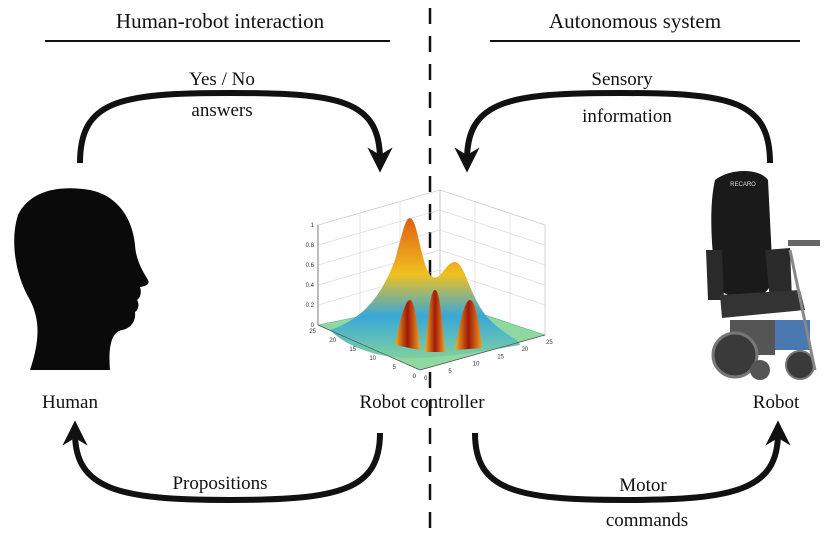 Image resolution: width=825 pixels, height=539 pixels. What do you see at coordinates (221, 110) in the screenshot?
I see `arrow-label: answers` at bounding box center [221, 110].